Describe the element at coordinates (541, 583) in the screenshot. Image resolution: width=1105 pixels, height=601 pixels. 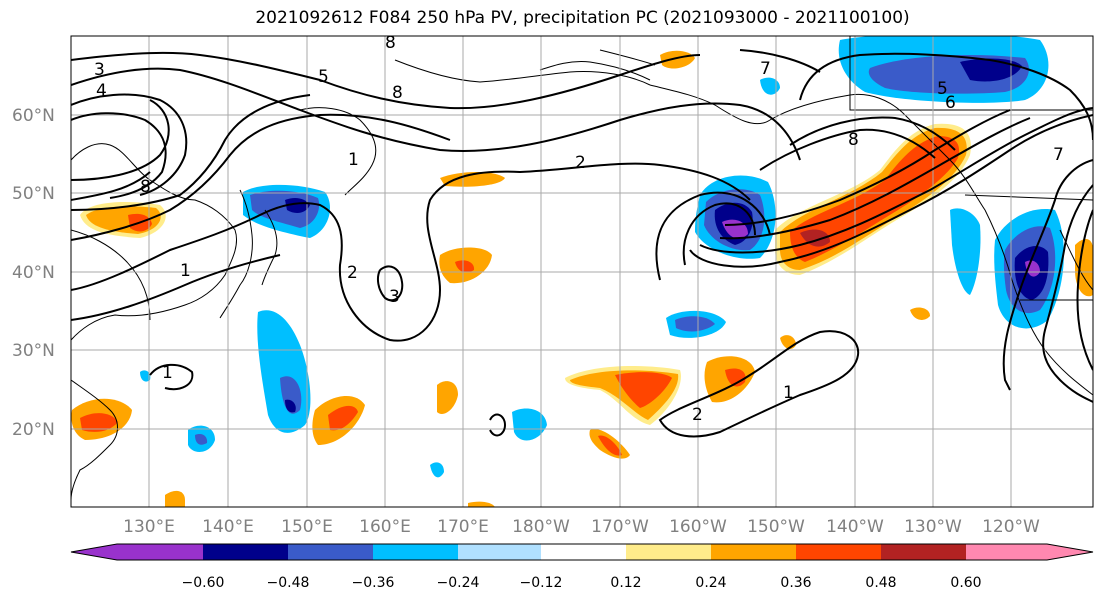
I see `colorbar-tick-label: −0.12` at that location.